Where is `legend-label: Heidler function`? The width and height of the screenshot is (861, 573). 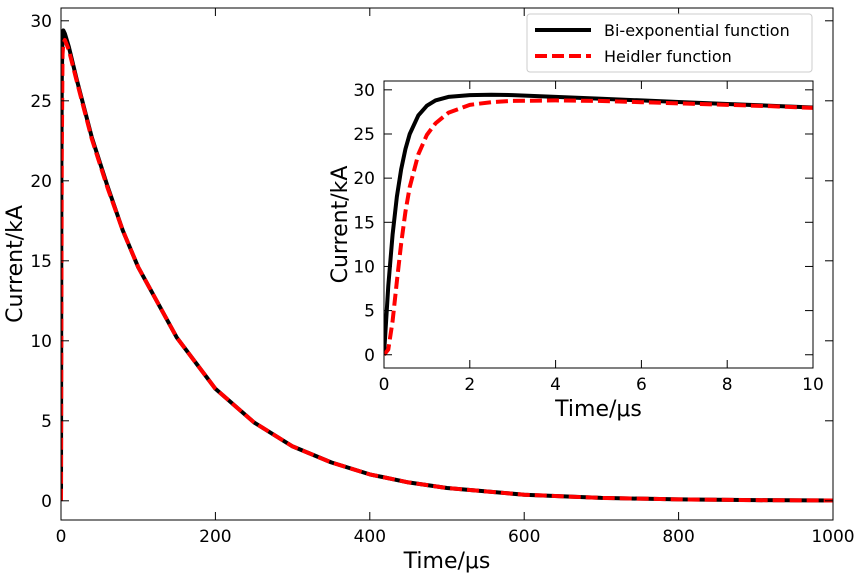
legend-label: Heidler function is located at coordinates (668, 56).